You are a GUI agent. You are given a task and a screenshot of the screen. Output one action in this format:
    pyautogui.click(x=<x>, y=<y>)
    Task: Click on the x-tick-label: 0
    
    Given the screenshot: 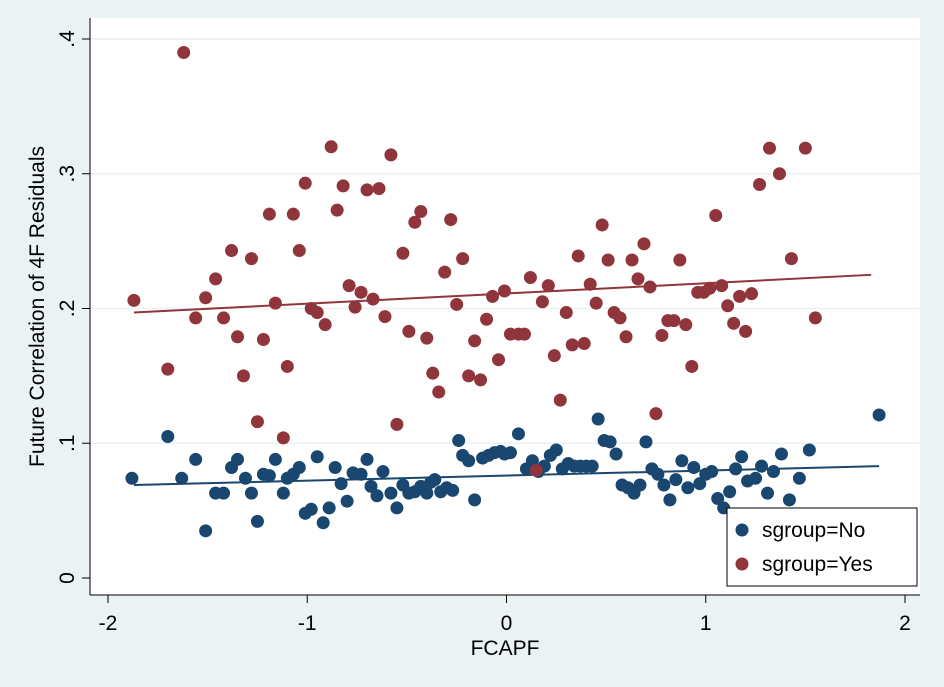 What is the action you would take?
    pyautogui.click(x=507, y=623)
    